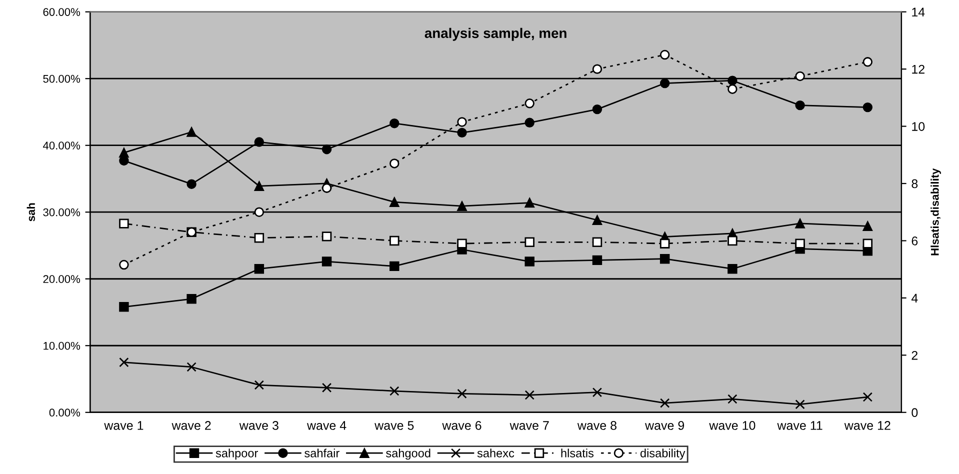  What do you see at coordinates (64, 412) in the screenshot?
I see `y-tick-label: 0.00%` at bounding box center [64, 412].